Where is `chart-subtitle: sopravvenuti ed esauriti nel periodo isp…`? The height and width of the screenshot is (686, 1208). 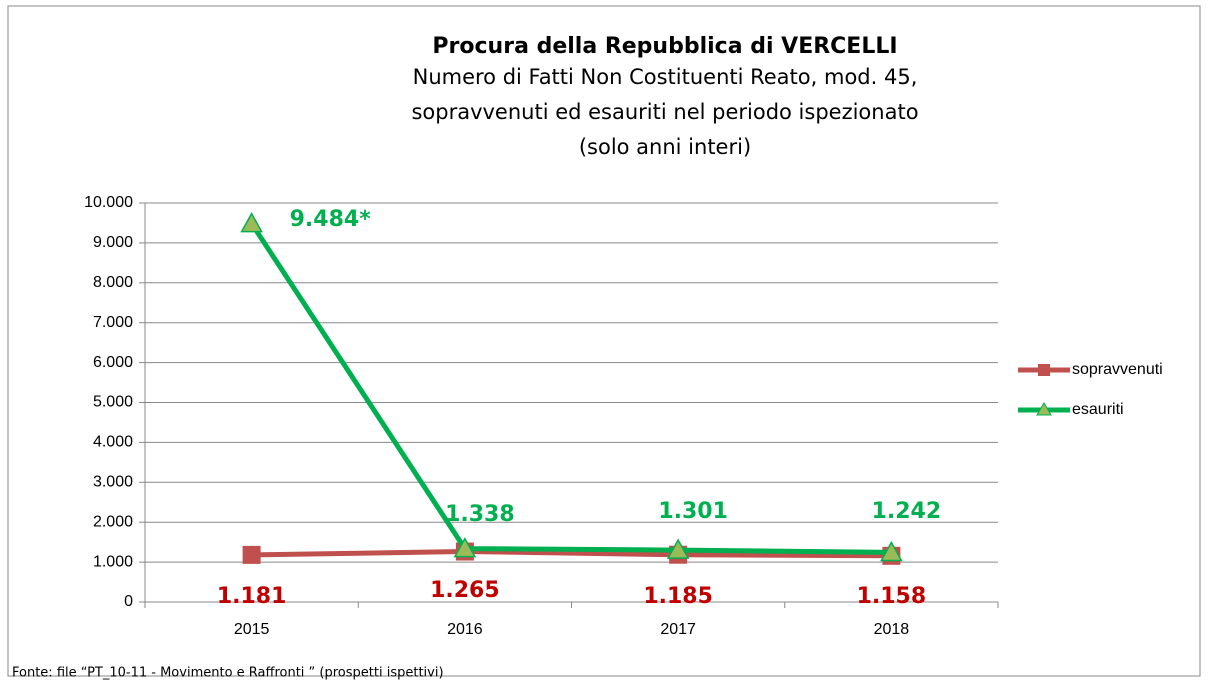 chart-subtitle: sopravvenuti ed esauriti nel periodo isp… is located at coordinates (664, 112).